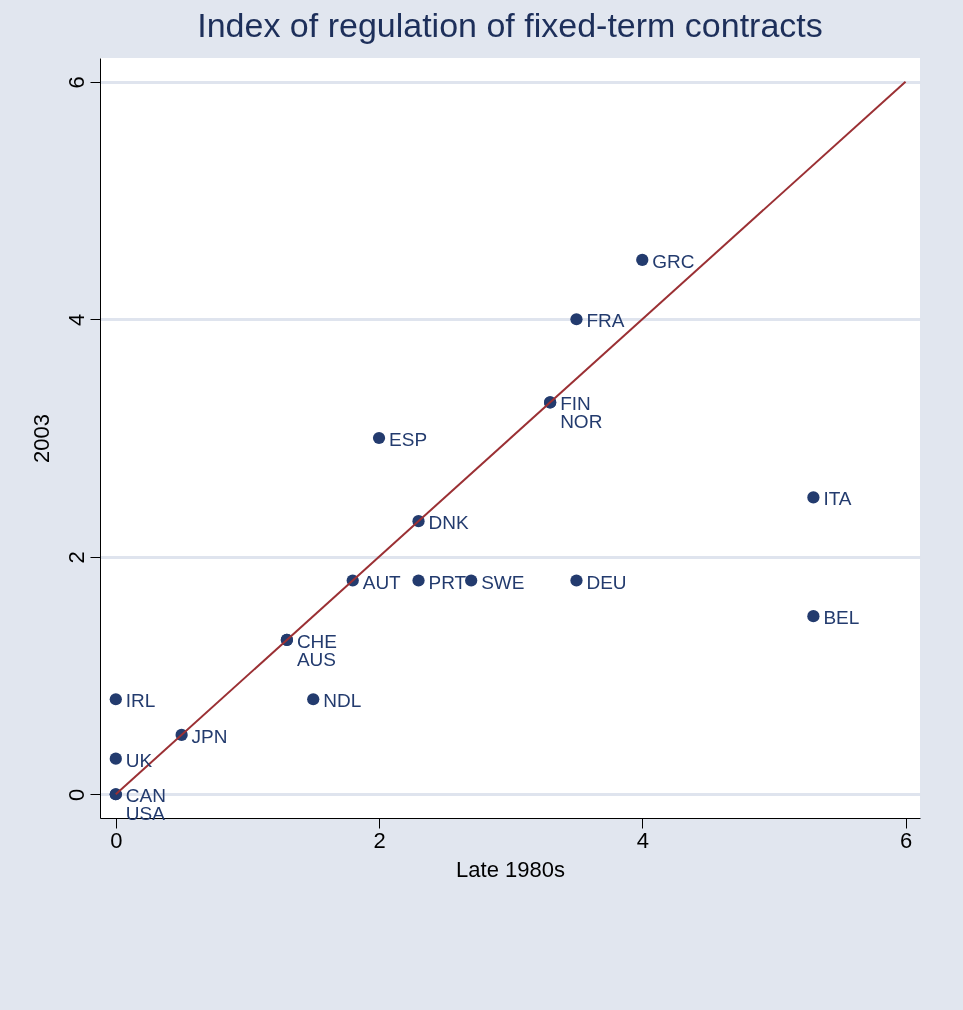  What do you see at coordinates (673, 261) in the screenshot?
I see `annotation: GRC` at bounding box center [673, 261].